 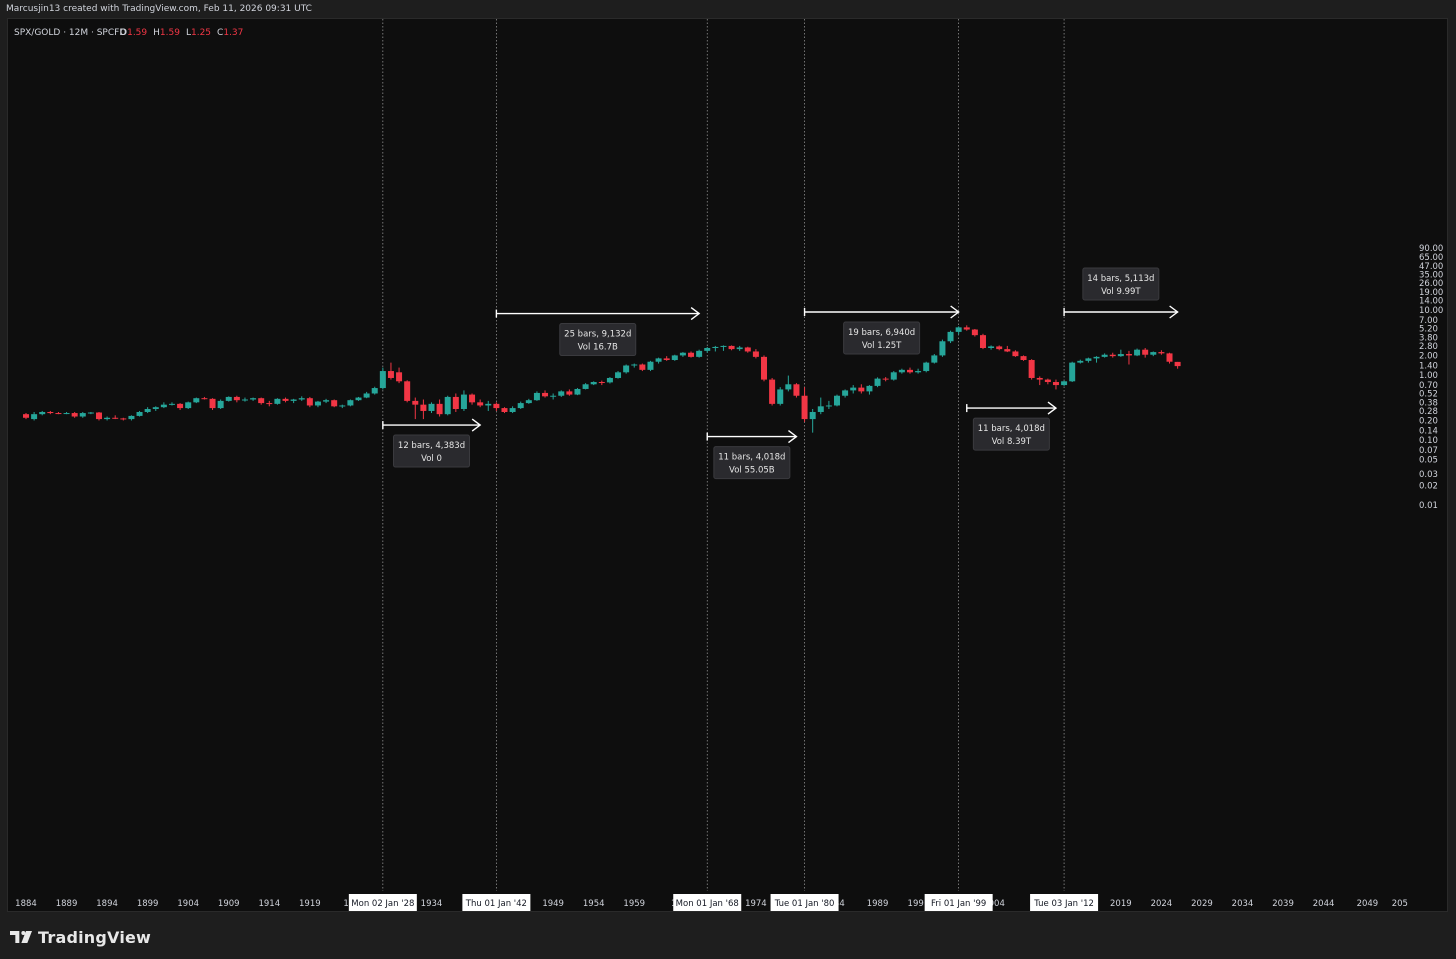 I want to click on date-range-measure: 12 bars, 4,383d Vol 0, so click(x=432, y=443).